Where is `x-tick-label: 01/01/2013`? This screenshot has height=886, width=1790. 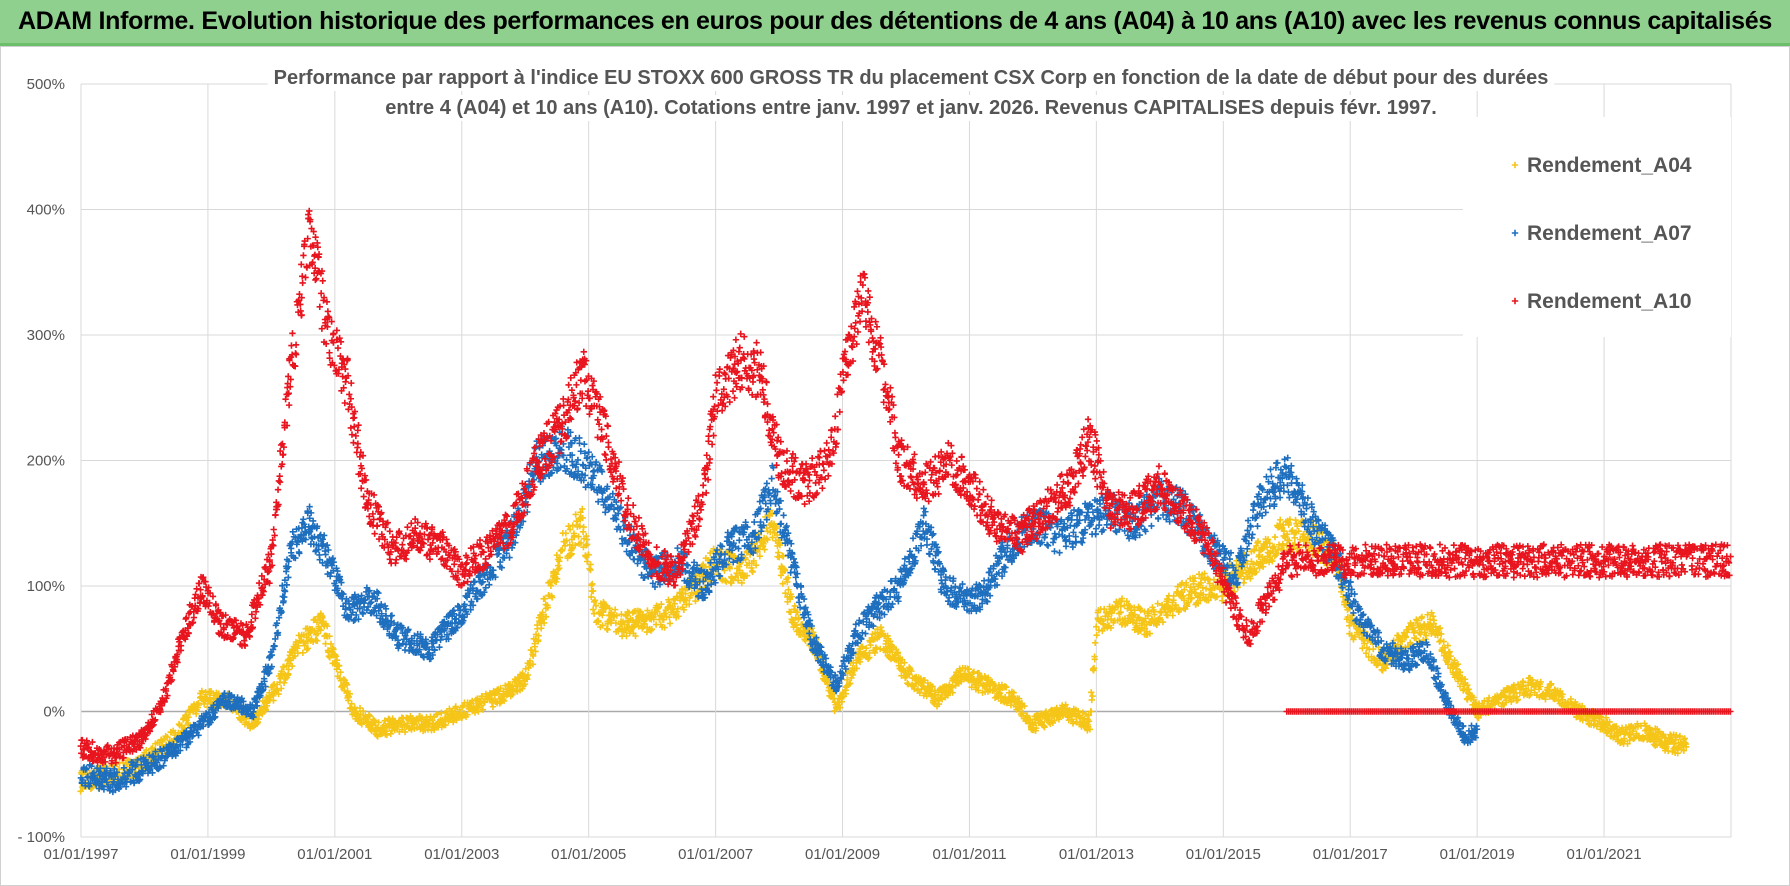 x-tick-label: 01/01/2013 is located at coordinates (1096, 854).